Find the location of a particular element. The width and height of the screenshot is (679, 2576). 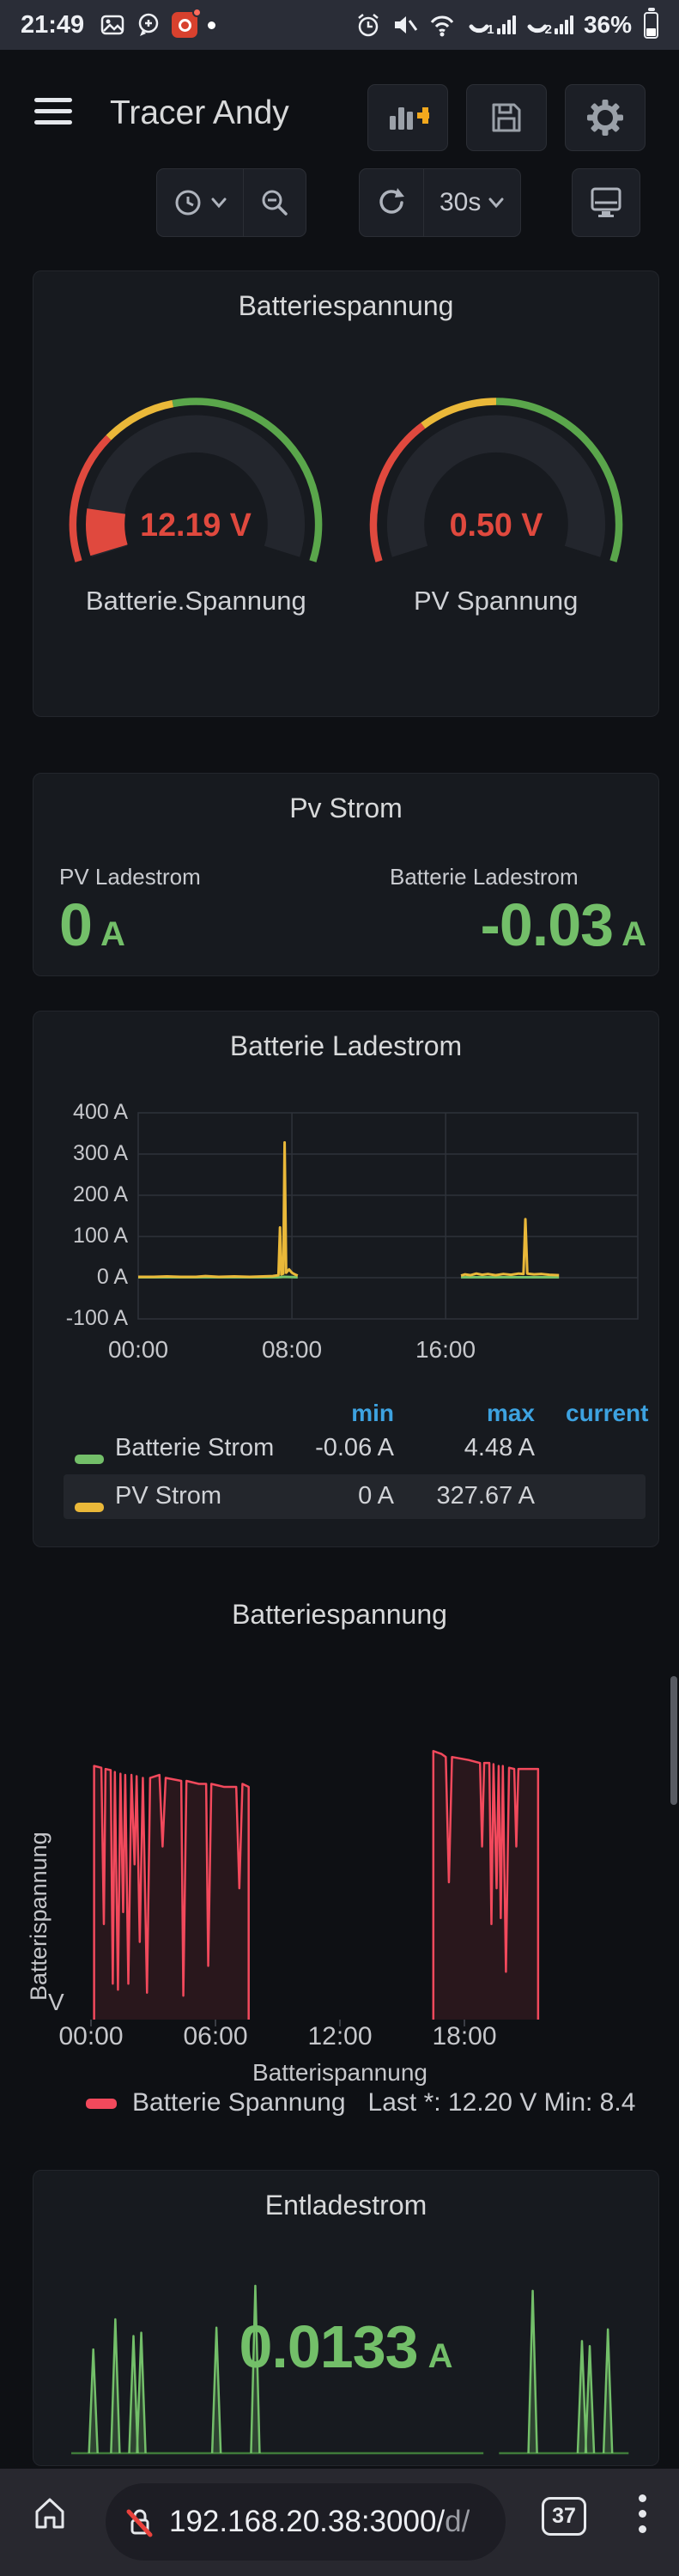

gear-icon is located at coordinates (605, 118).